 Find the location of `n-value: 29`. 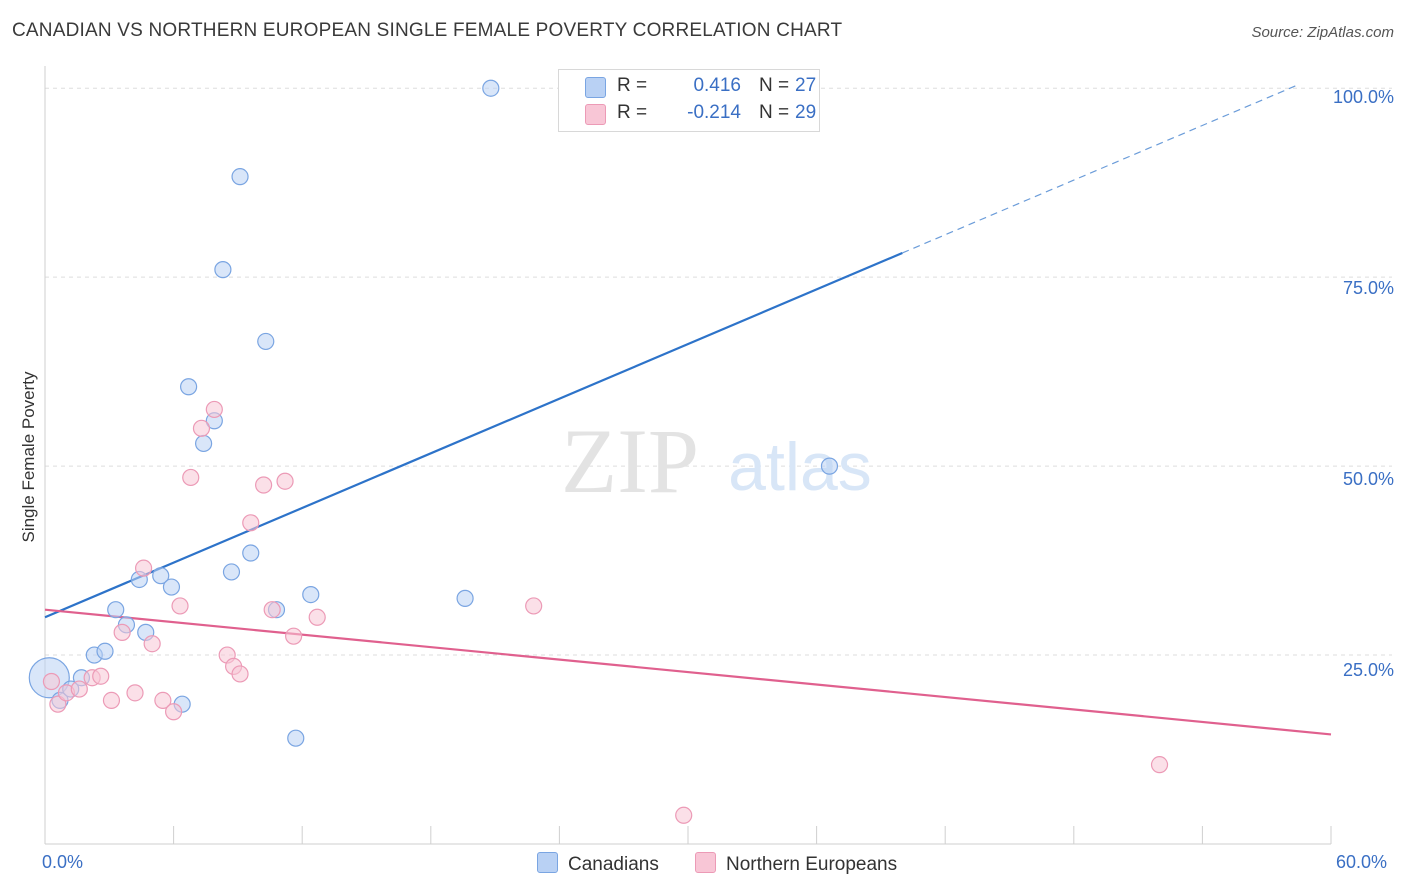

n-value: 29 is located at coordinates (806, 112).